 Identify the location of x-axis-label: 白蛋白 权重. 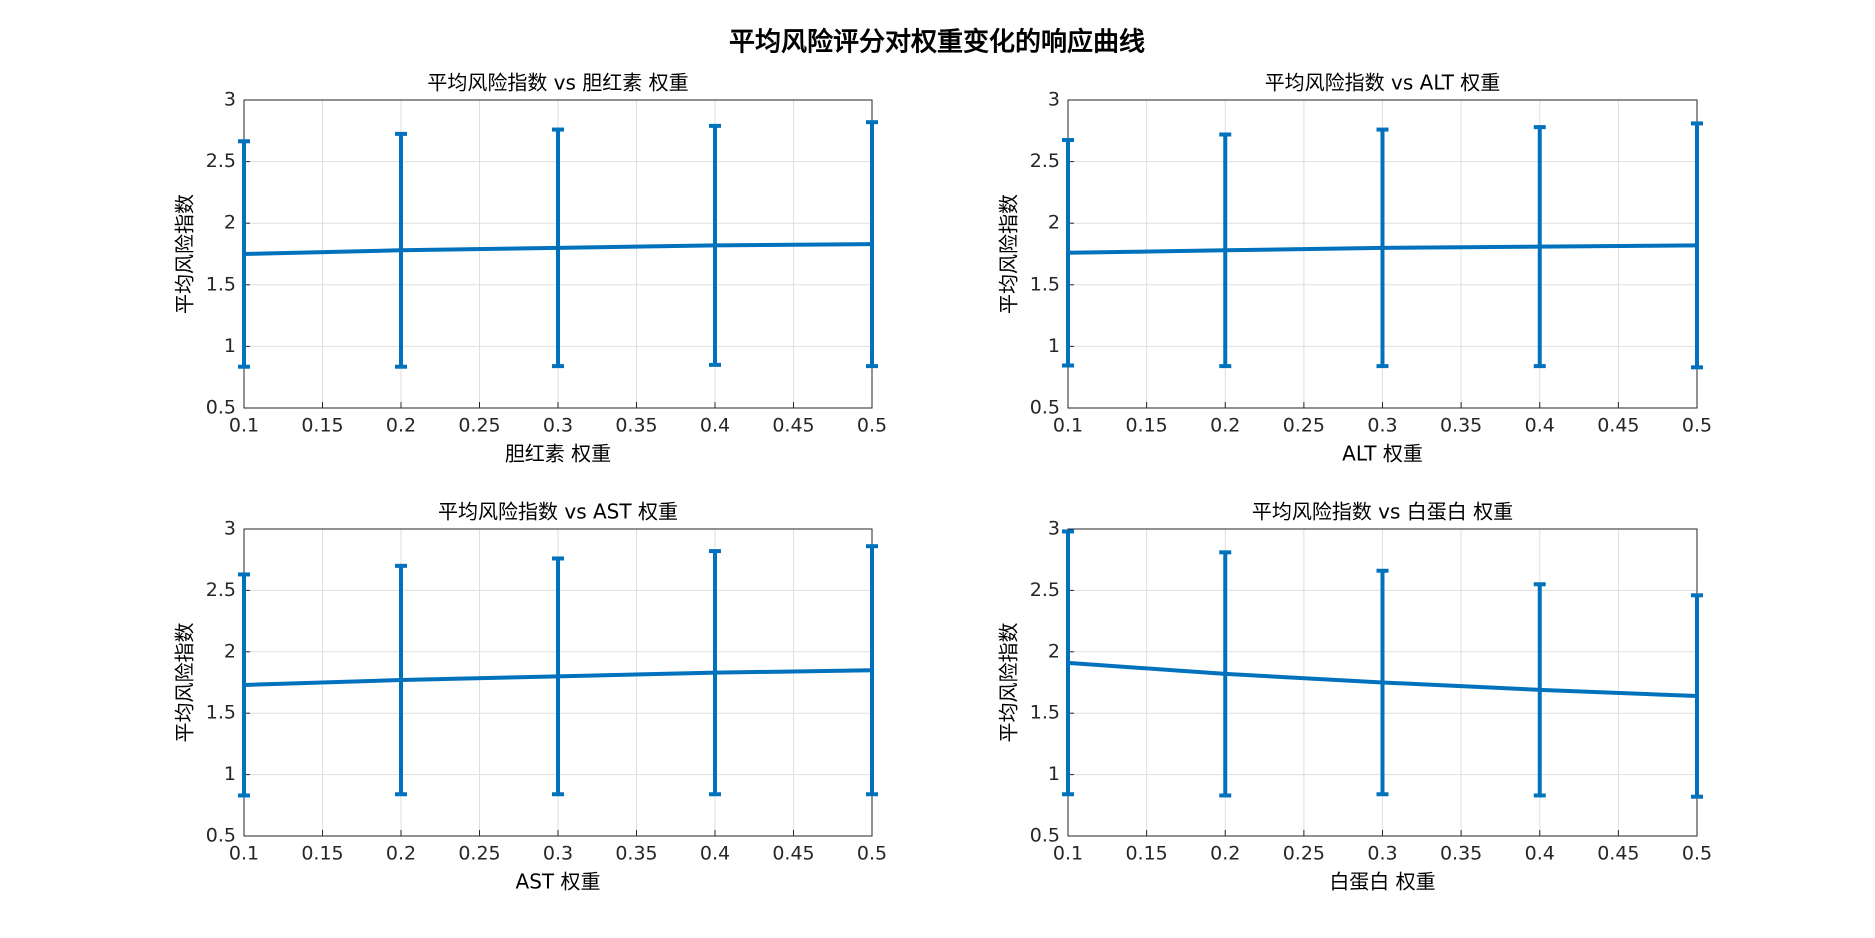
(1382, 882).